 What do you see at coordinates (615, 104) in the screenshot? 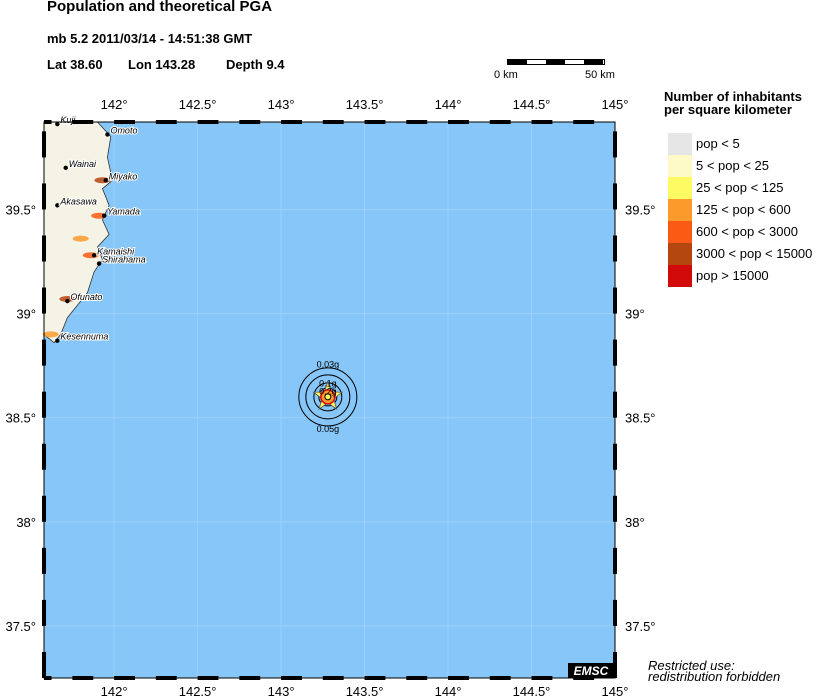
I see `lon-tick-top: 145°` at bounding box center [615, 104].